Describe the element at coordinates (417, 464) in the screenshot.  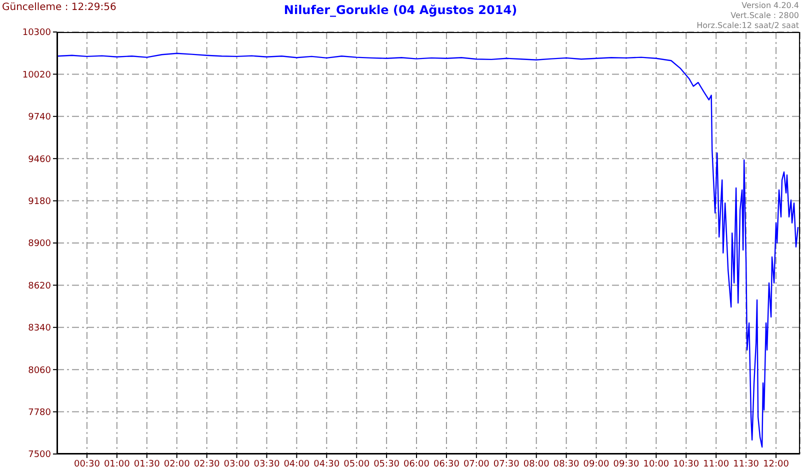
I see `x-tick-label: 06:00` at that location.